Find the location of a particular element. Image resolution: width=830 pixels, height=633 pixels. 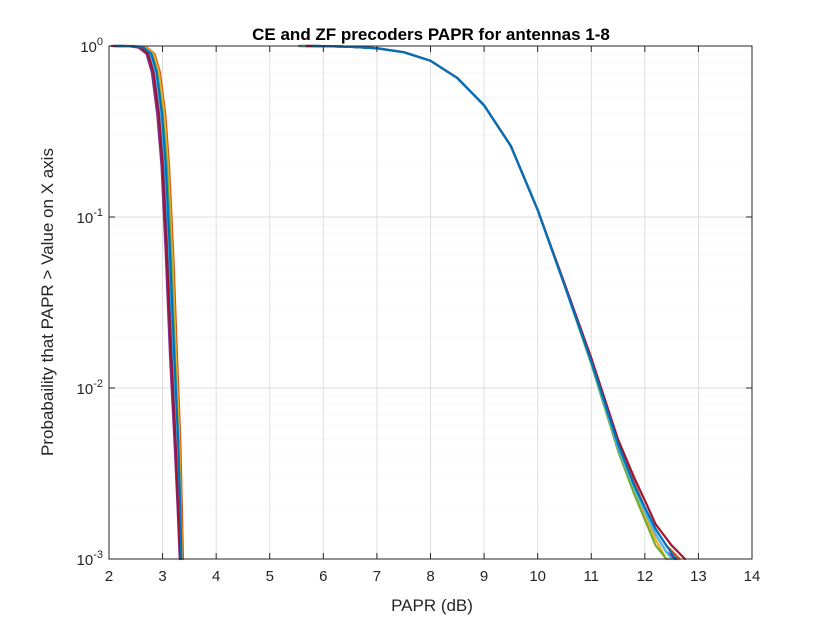

x-tick-label: 13 is located at coordinates (698, 576).